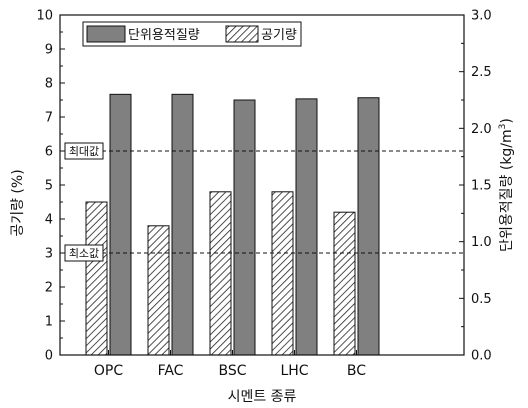  I want to click on bar-unit-mass-fac, so click(182, 224).